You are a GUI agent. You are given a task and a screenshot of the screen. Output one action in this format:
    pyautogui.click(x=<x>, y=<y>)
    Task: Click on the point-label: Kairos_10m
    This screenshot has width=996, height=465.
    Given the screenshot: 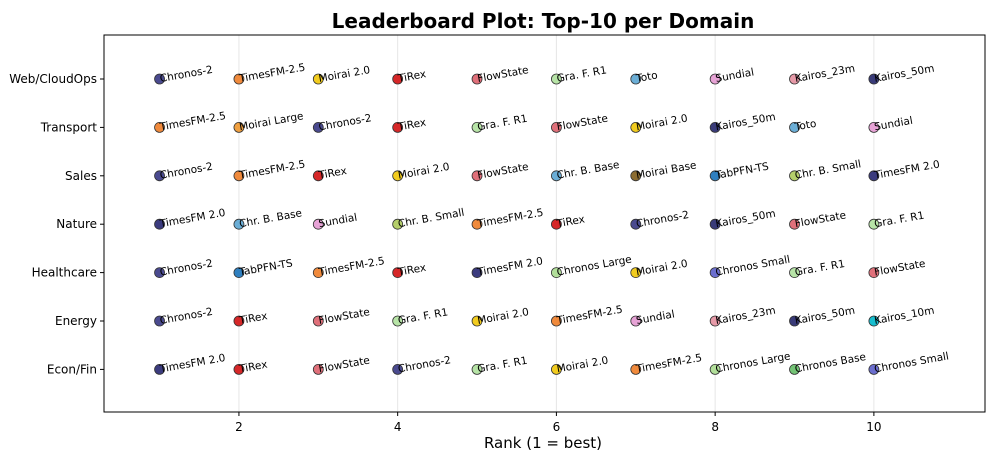 What is the action you would take?
    pyautogui.click(x=904, y=316)
    